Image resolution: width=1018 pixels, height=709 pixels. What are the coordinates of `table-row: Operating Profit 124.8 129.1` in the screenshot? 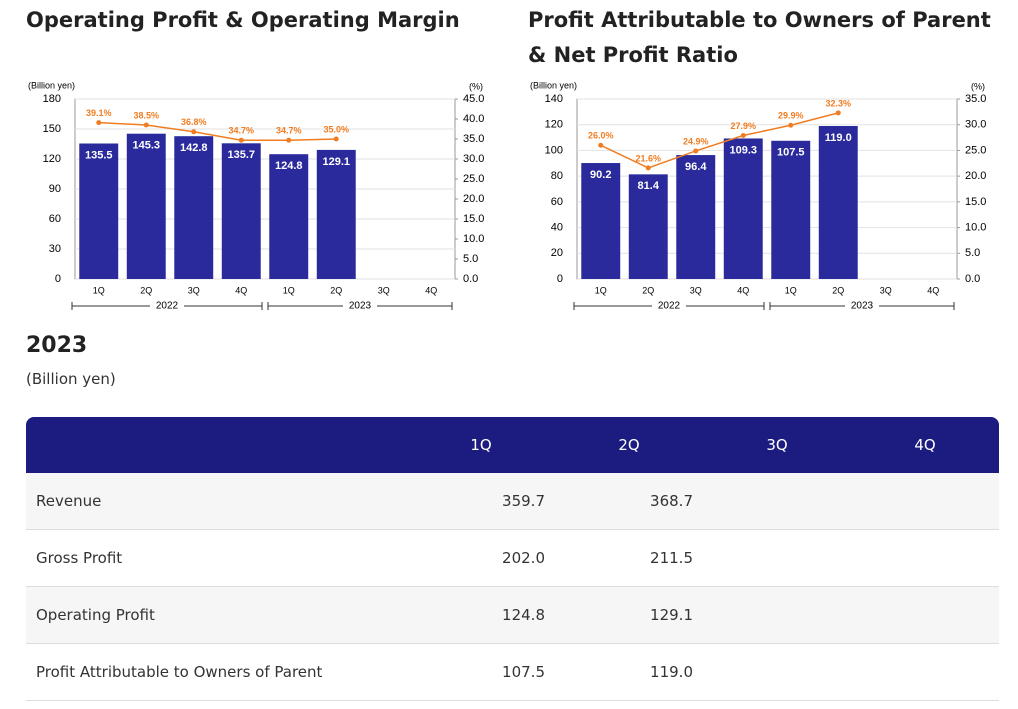 It's located at (512, 615).